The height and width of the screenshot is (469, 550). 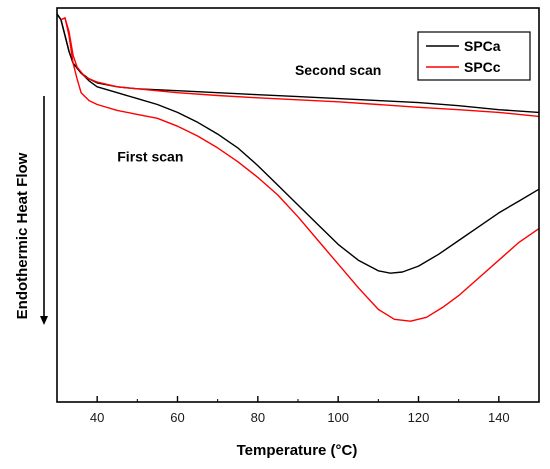 What do you see at coordinates (258, 417) in the screenshot?
I see `x-tick-label-80: 80` at bounding box center [258, 417].